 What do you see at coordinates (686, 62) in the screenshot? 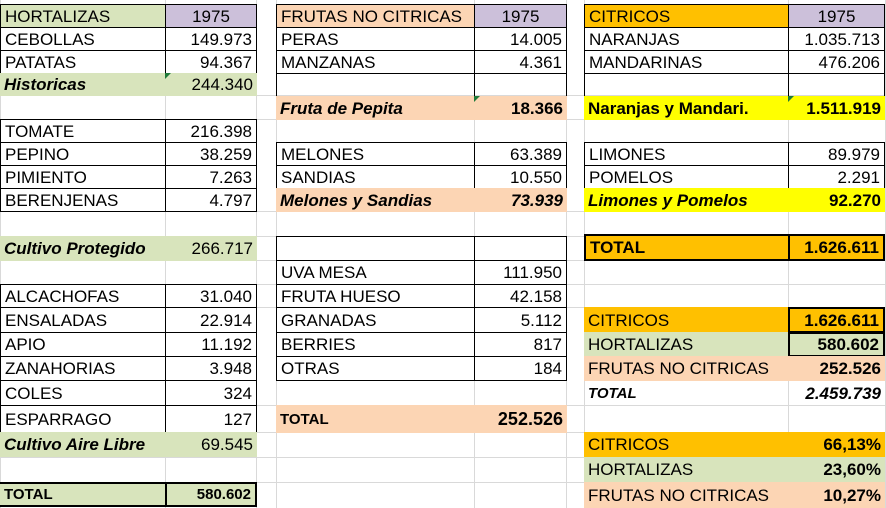
I see `naranja-row: MANDARINAS` at bounding box center [686, 62].